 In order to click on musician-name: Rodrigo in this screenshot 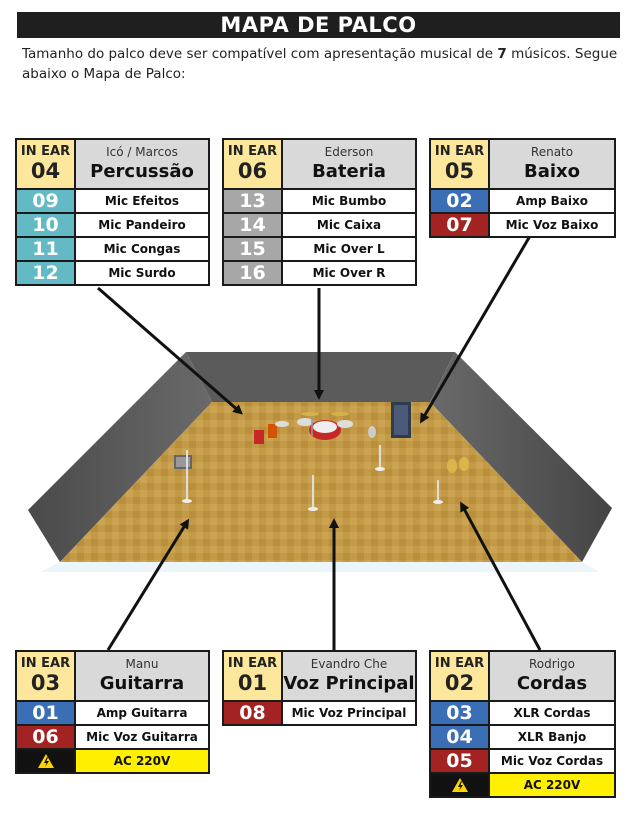, I will do `click(552, 663)`.